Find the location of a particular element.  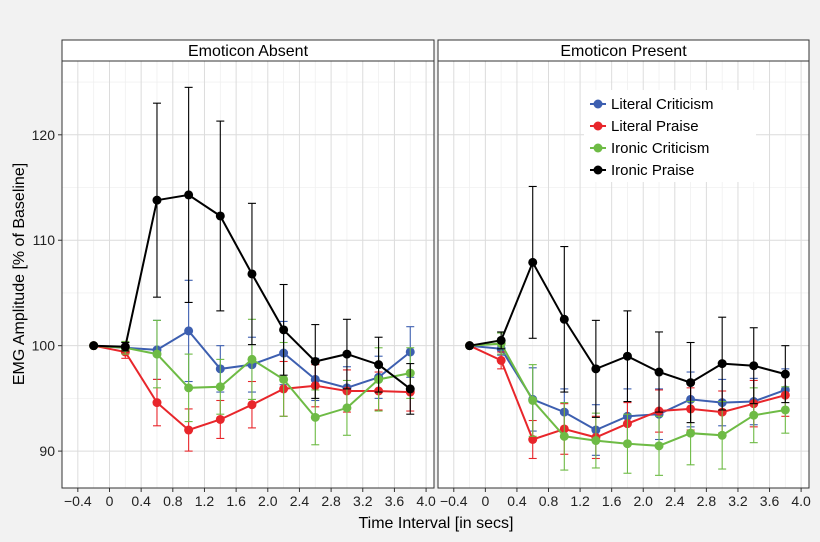

legend-label: Literal Praise is located at coordinates (655, 126).